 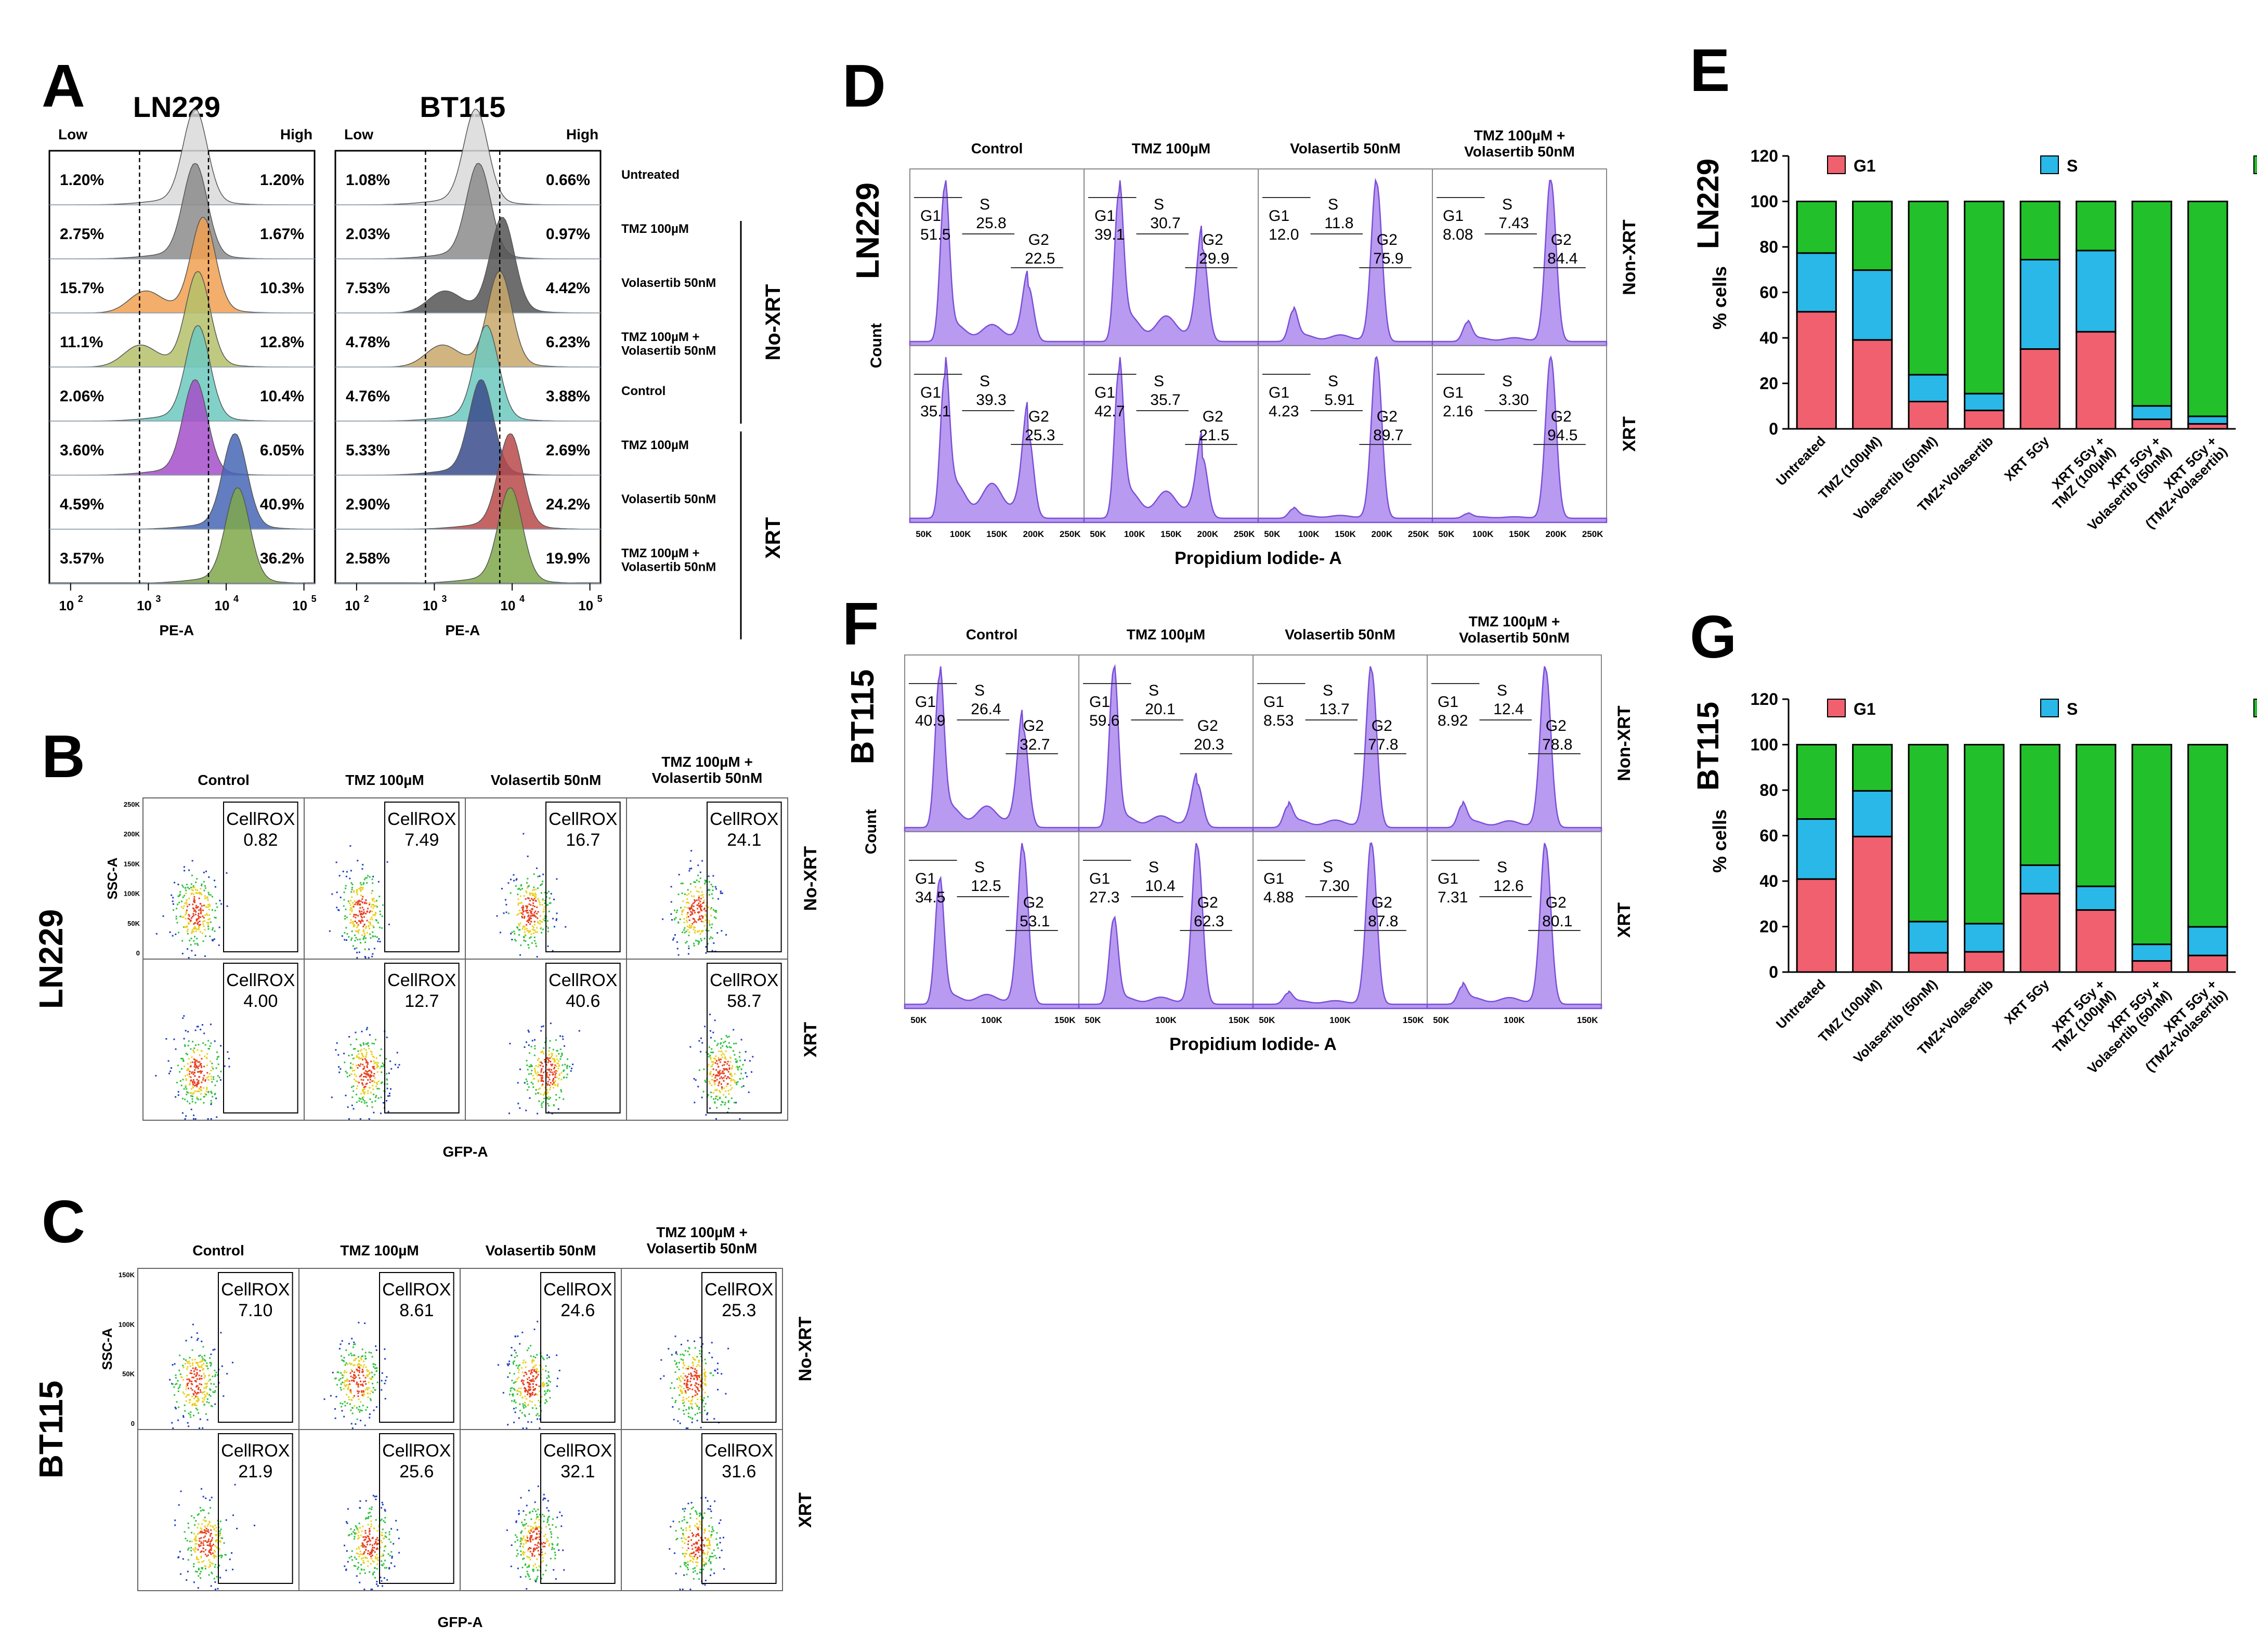 I want to click on x-tick-label: 50K, so click(x=1446, y=534).